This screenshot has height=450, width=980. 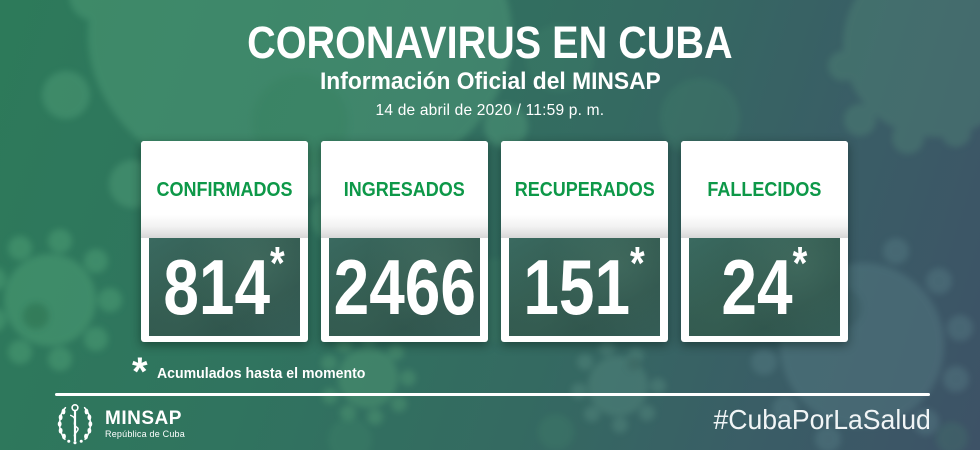 I want to click on stat-number: 814 *, so click(x=224, y=283).